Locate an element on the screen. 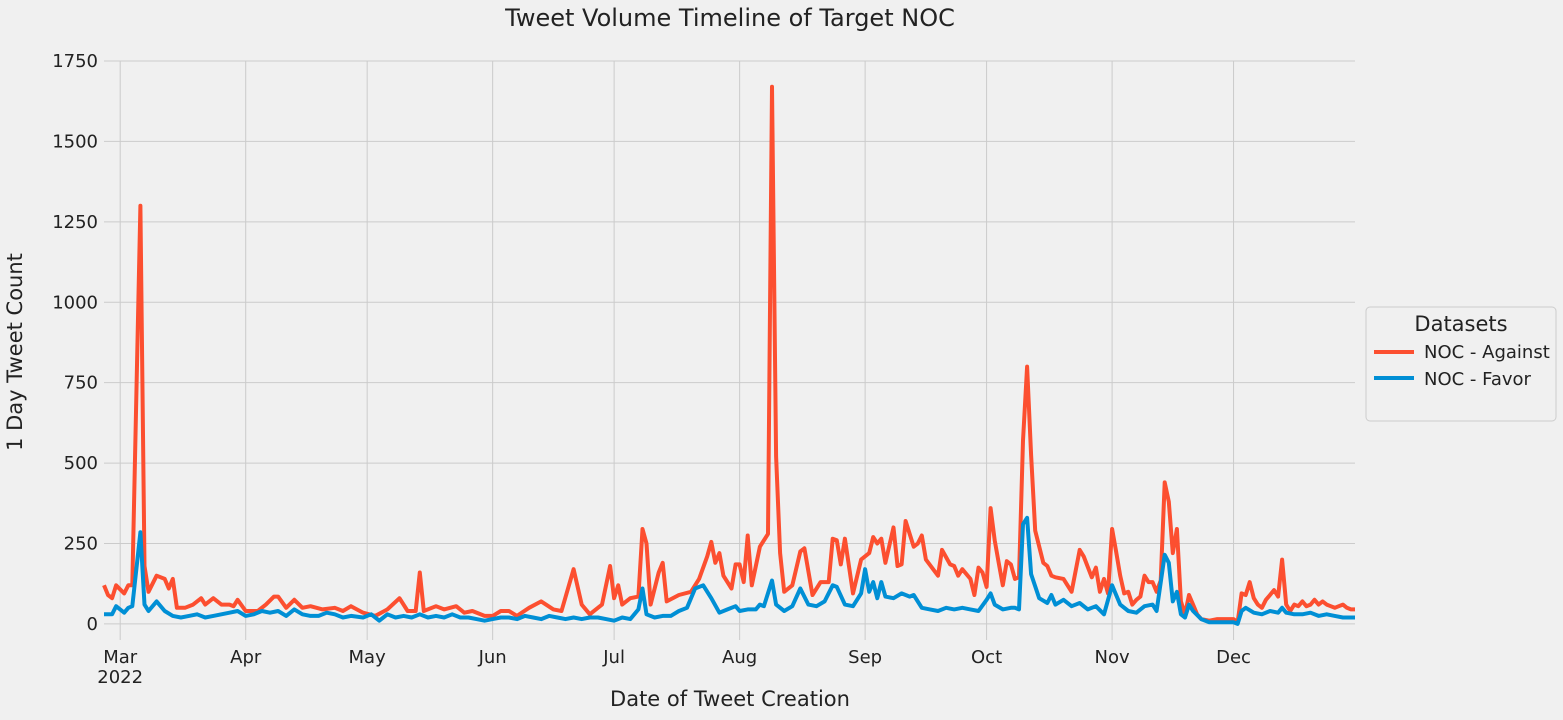 The height and width of the screenshot is (720, 1563). legend: Datasets NOC - Against NOC - Favor is located at coordinates (1461, 364).